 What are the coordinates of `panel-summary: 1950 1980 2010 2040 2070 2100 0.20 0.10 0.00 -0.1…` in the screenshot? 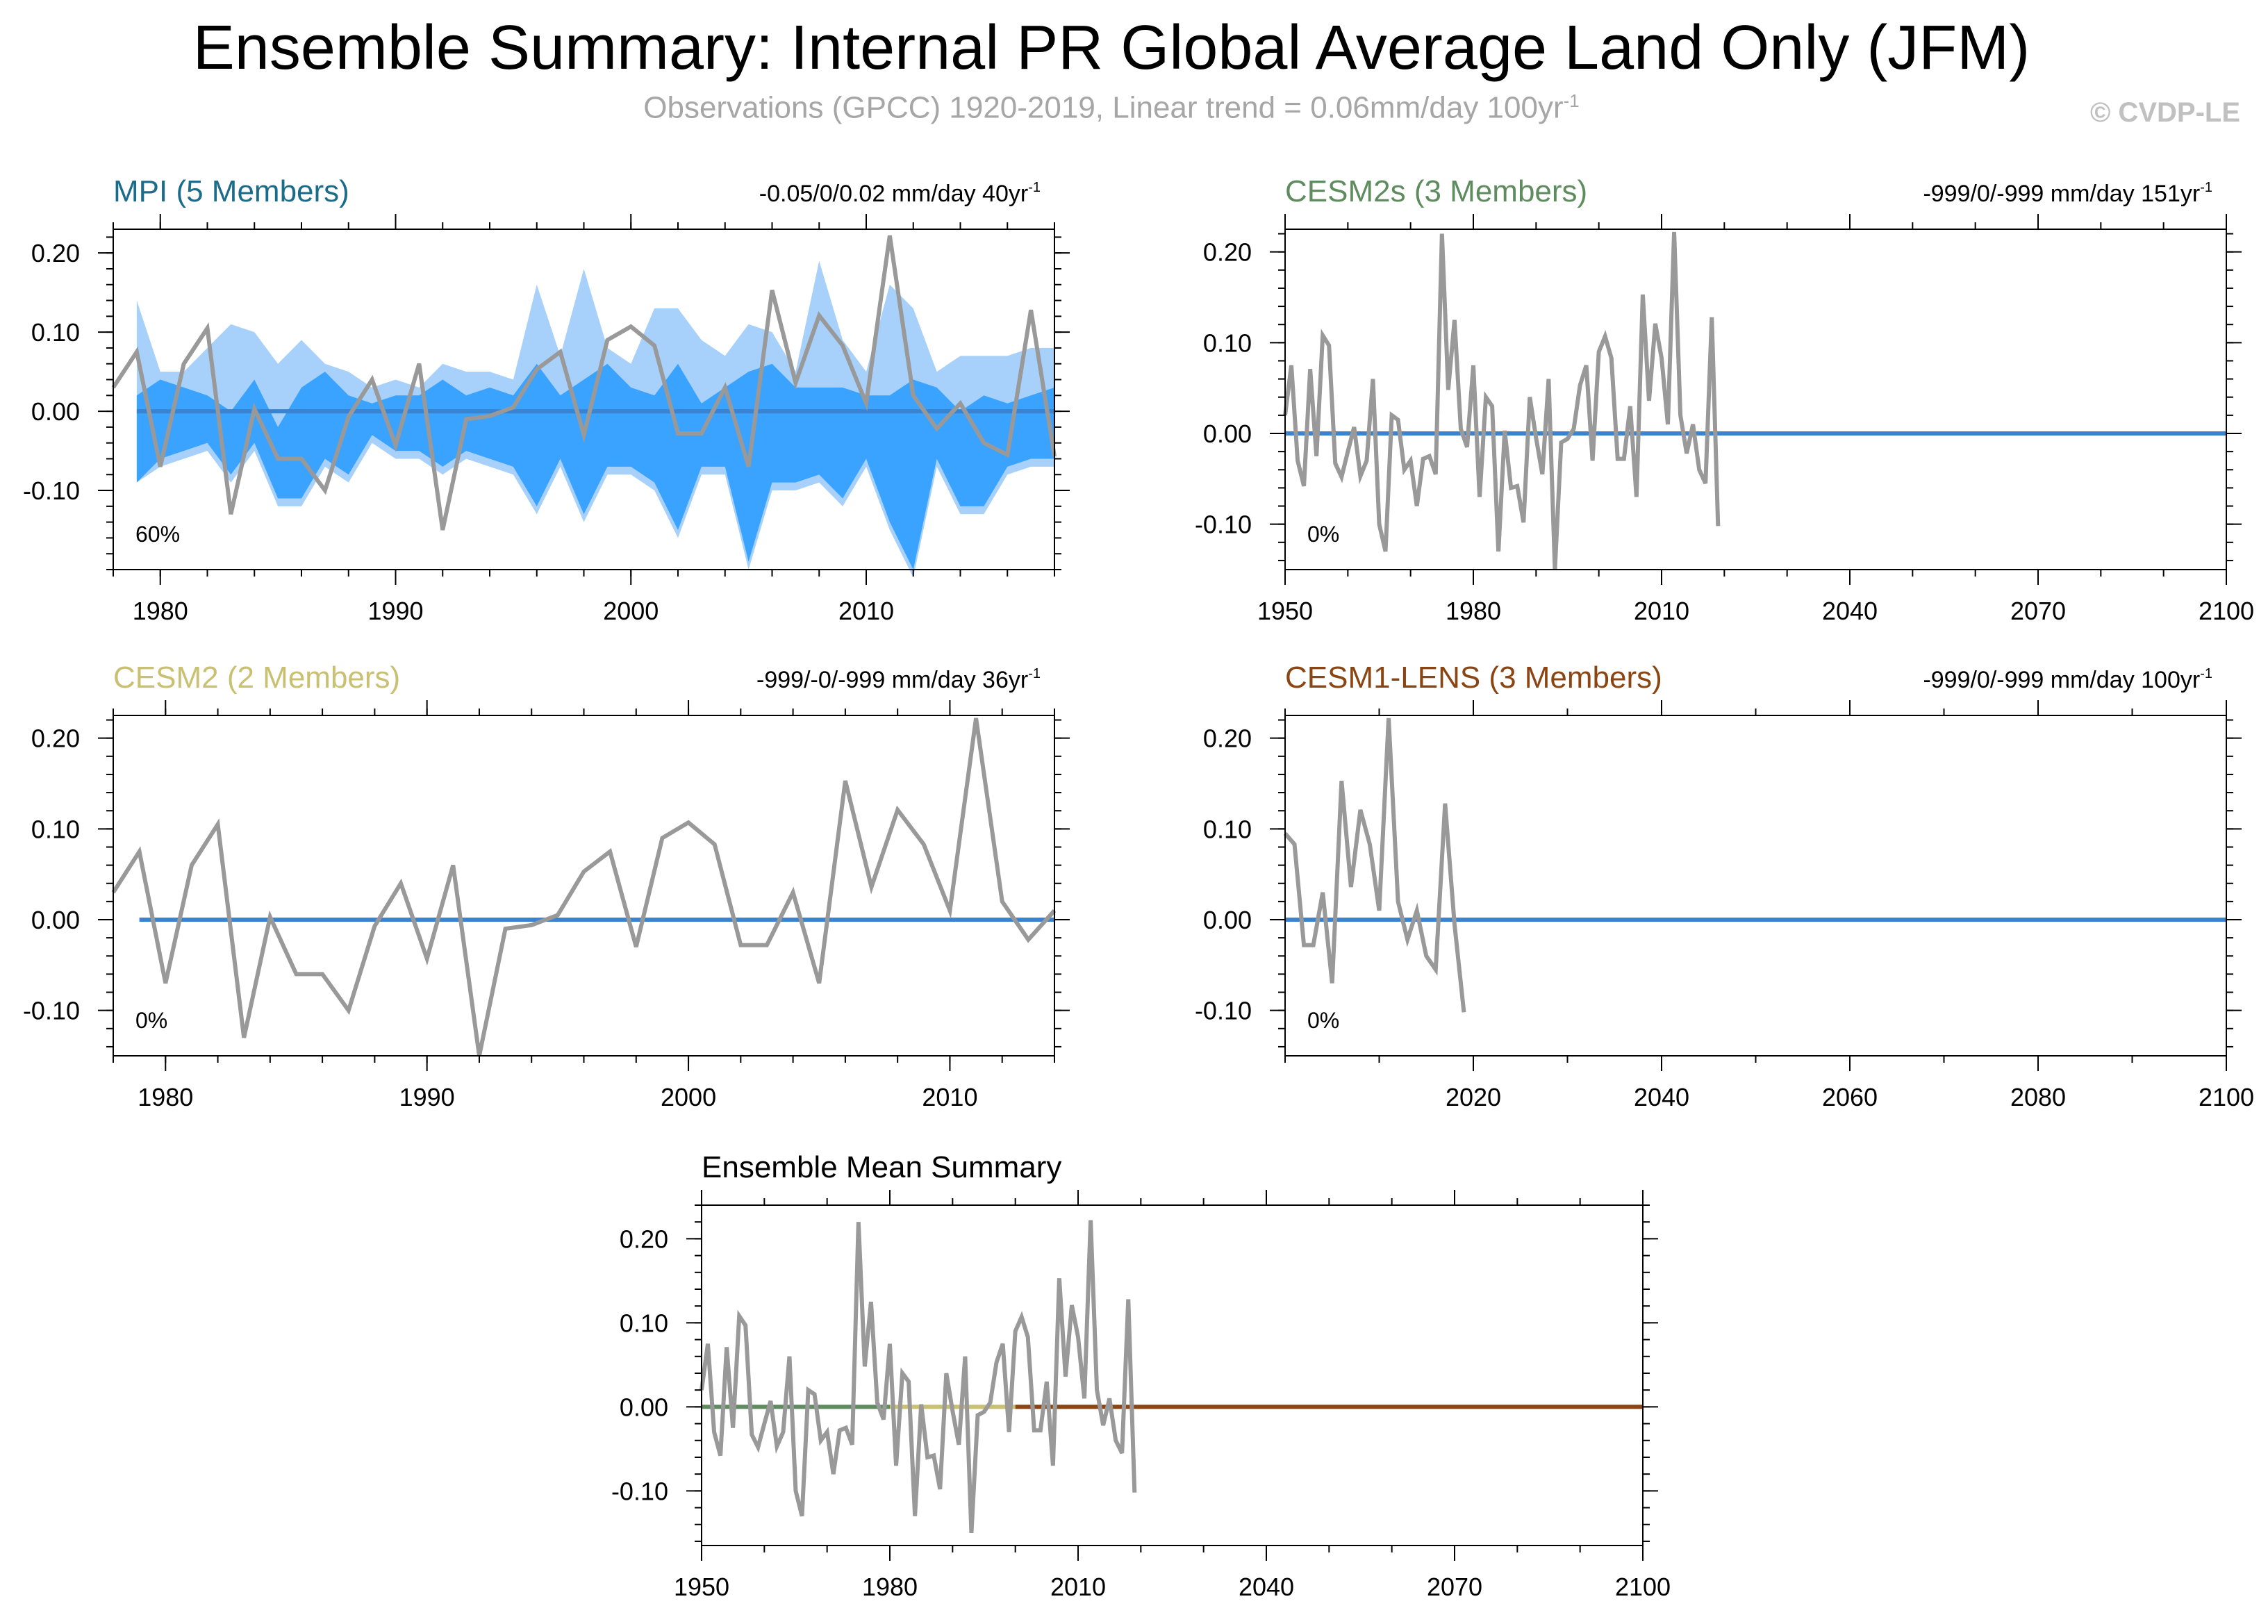 It's located at (1141, 1376).